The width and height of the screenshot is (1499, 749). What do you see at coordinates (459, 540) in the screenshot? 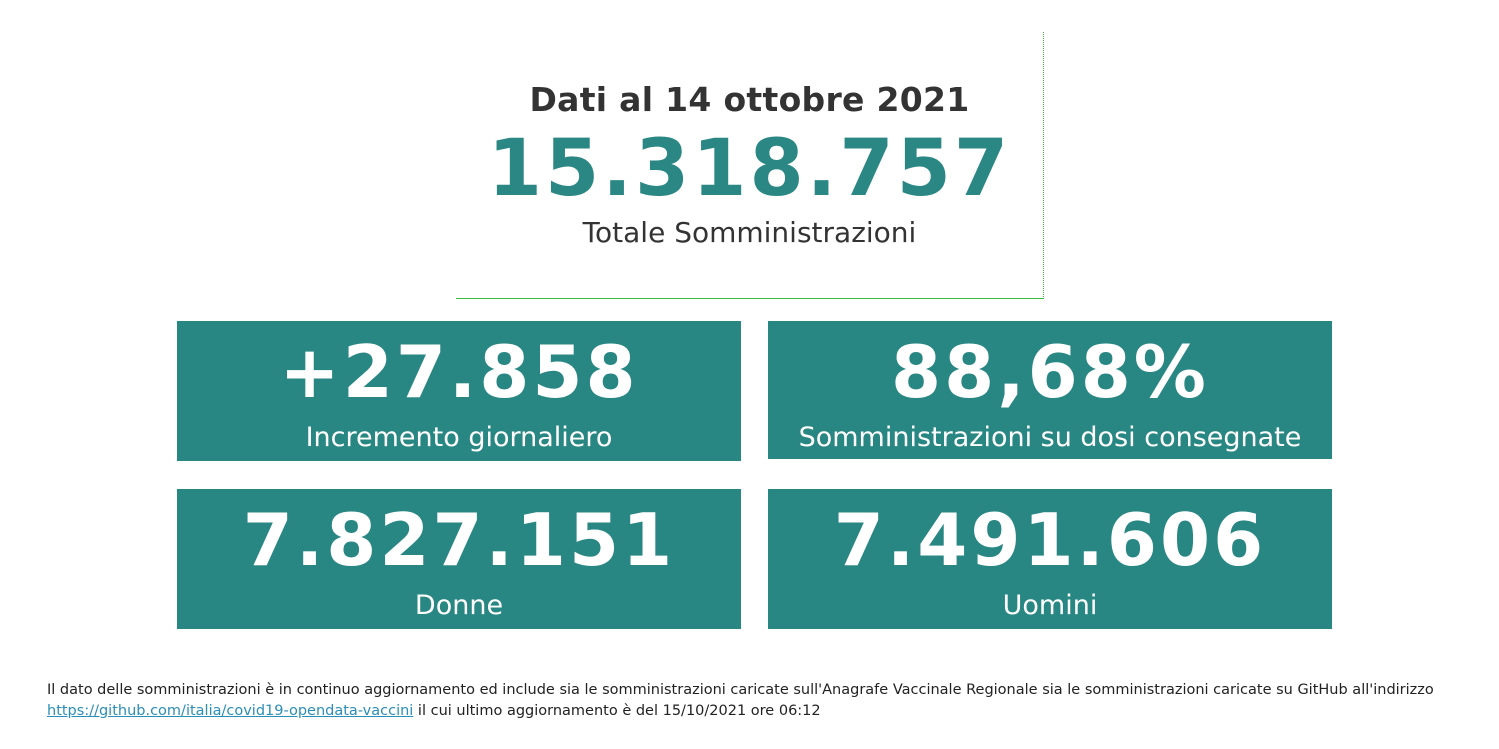
I see `women-value: 7.827.151` at bounding box center [459, 540].